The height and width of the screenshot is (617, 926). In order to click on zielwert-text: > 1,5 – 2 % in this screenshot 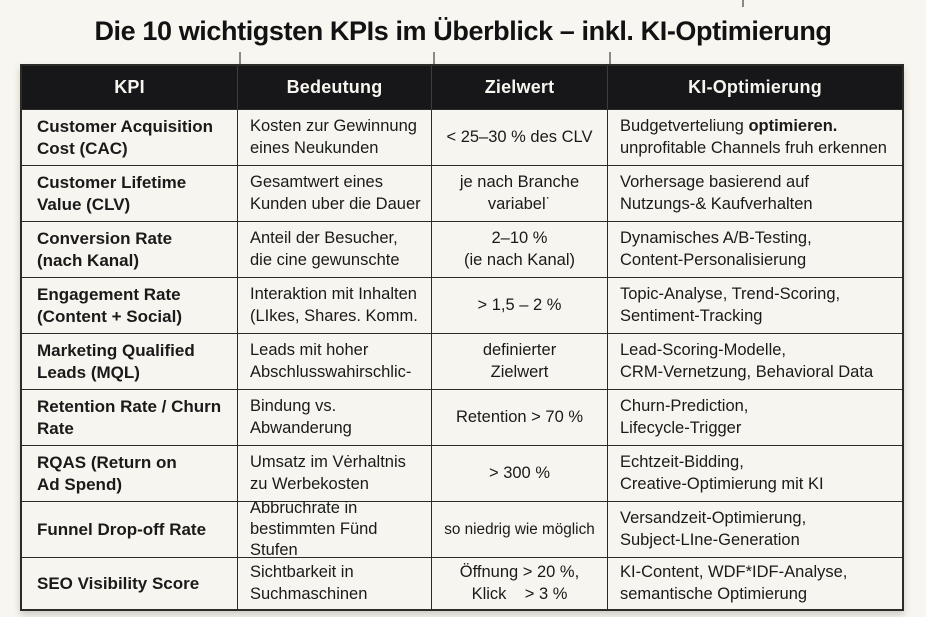, I will do `click(519, 304)`.